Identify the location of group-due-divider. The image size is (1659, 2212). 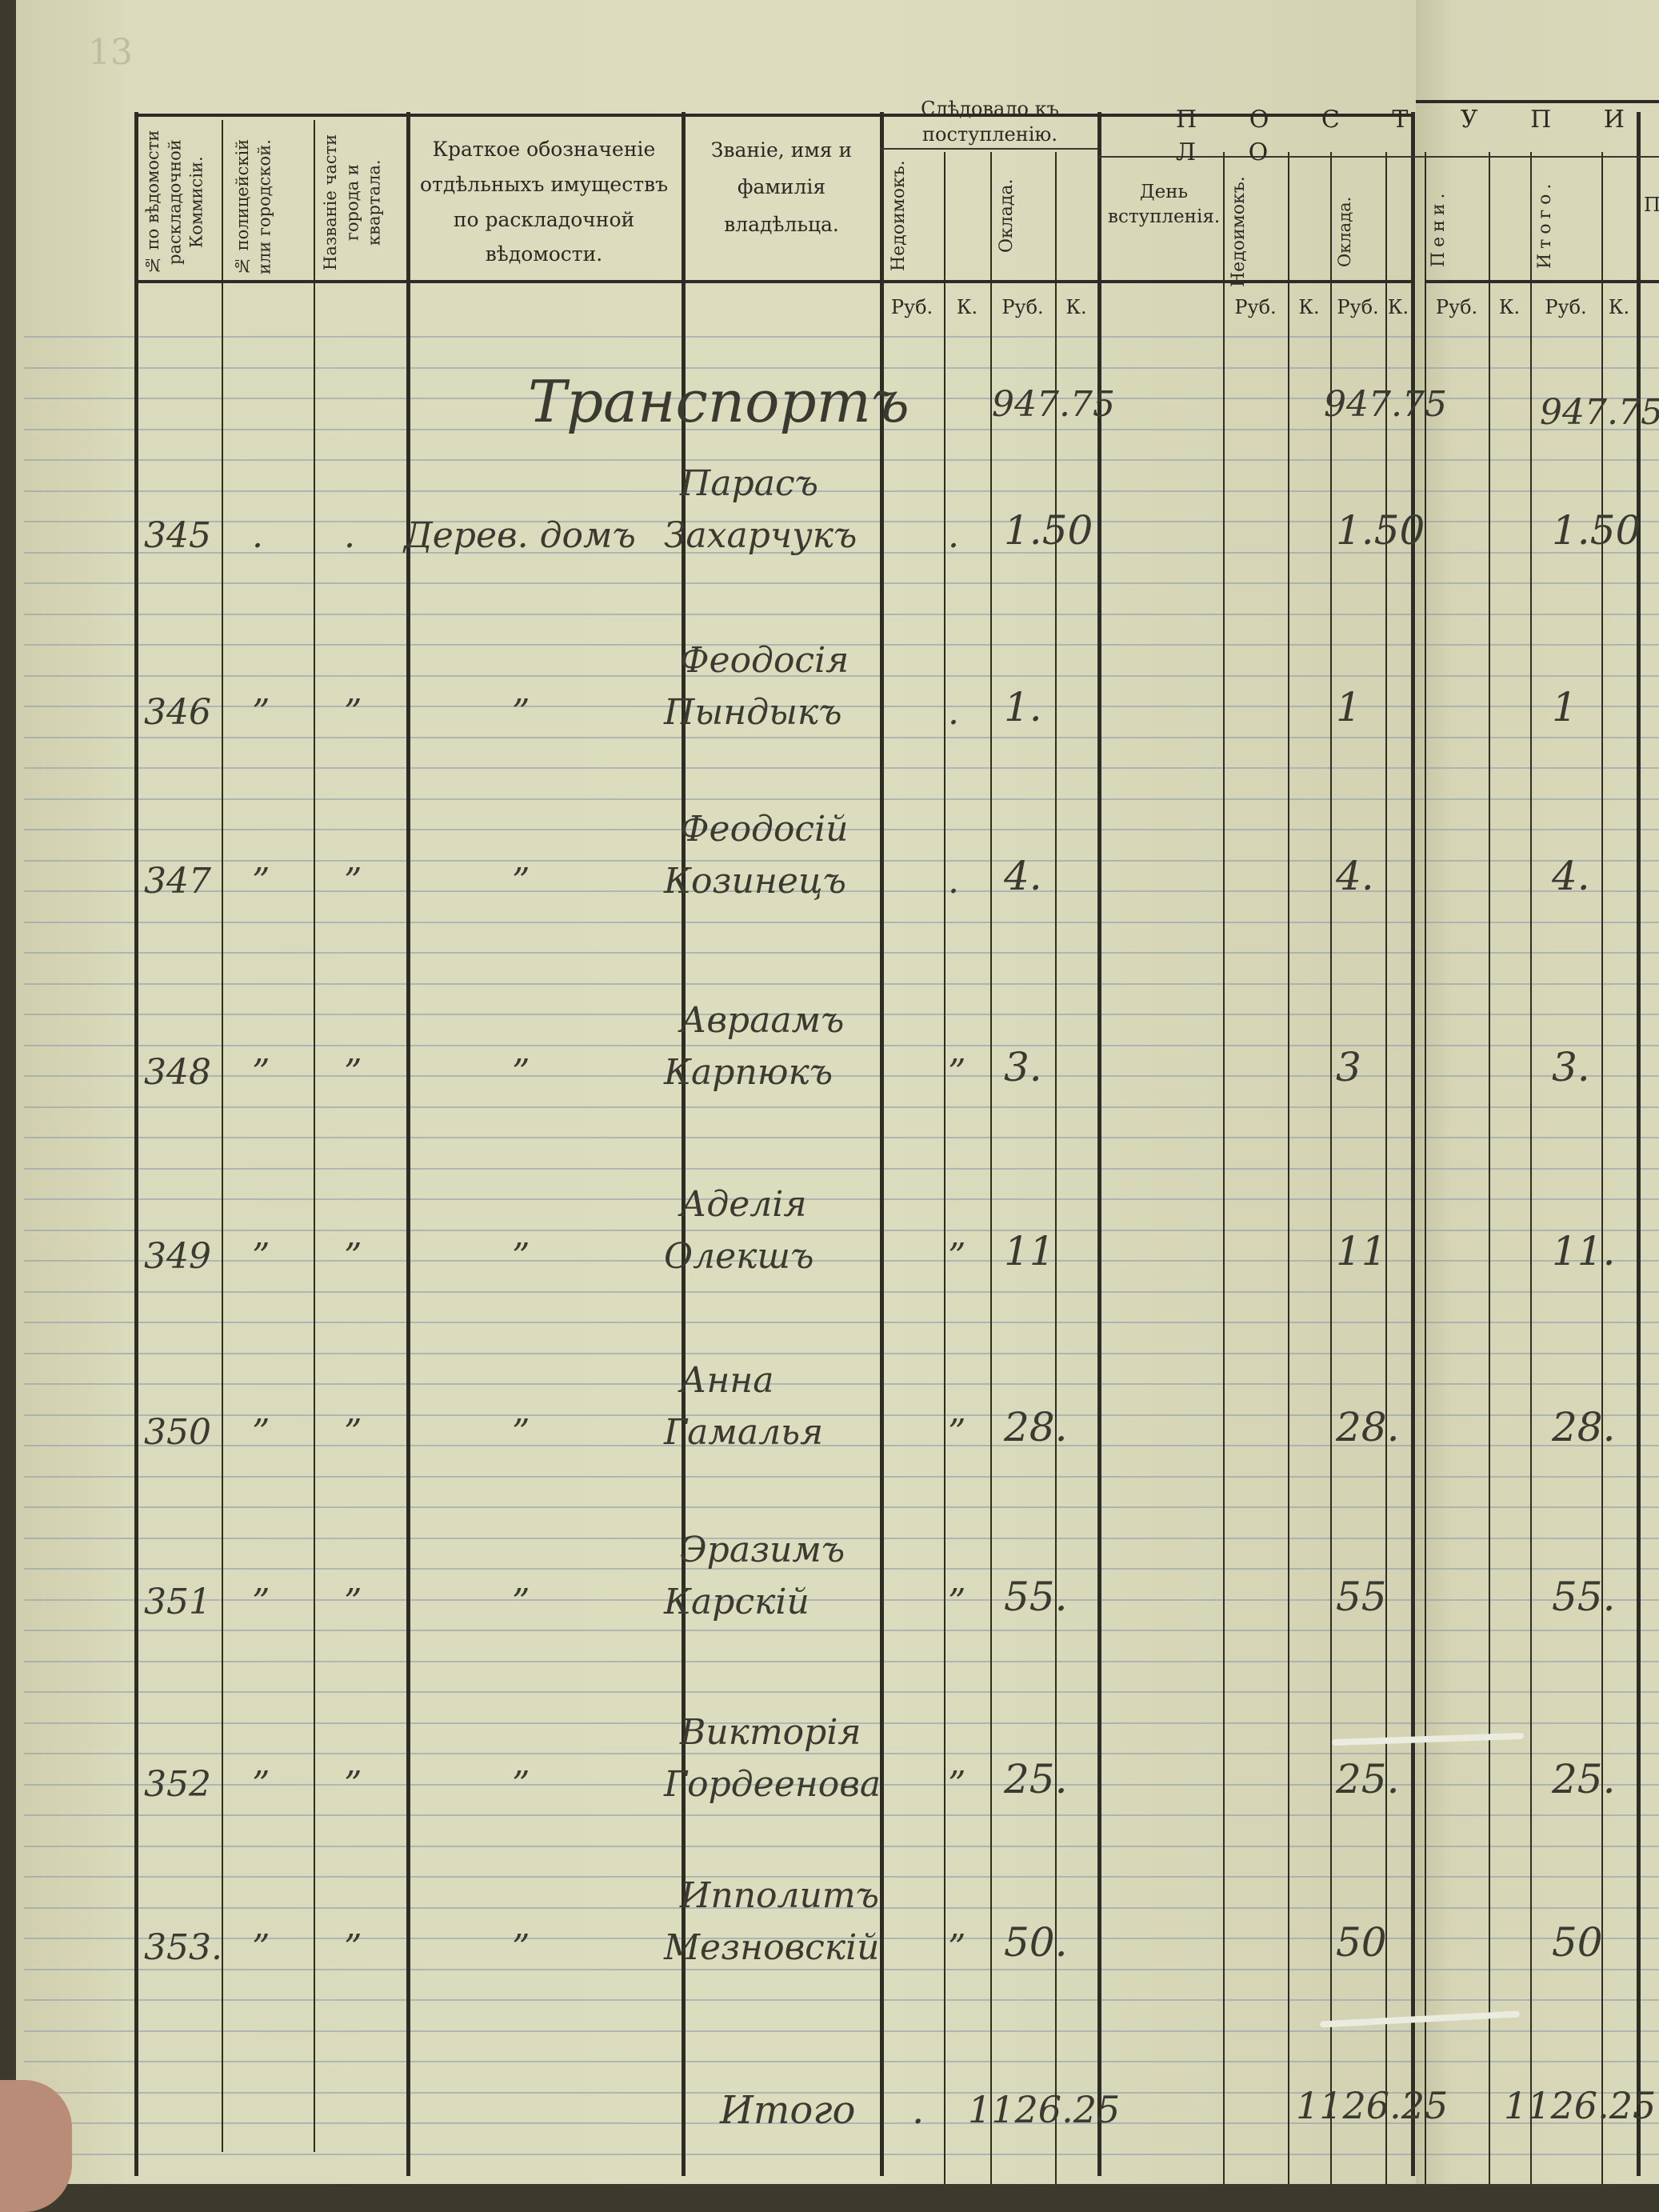
(988, 149).